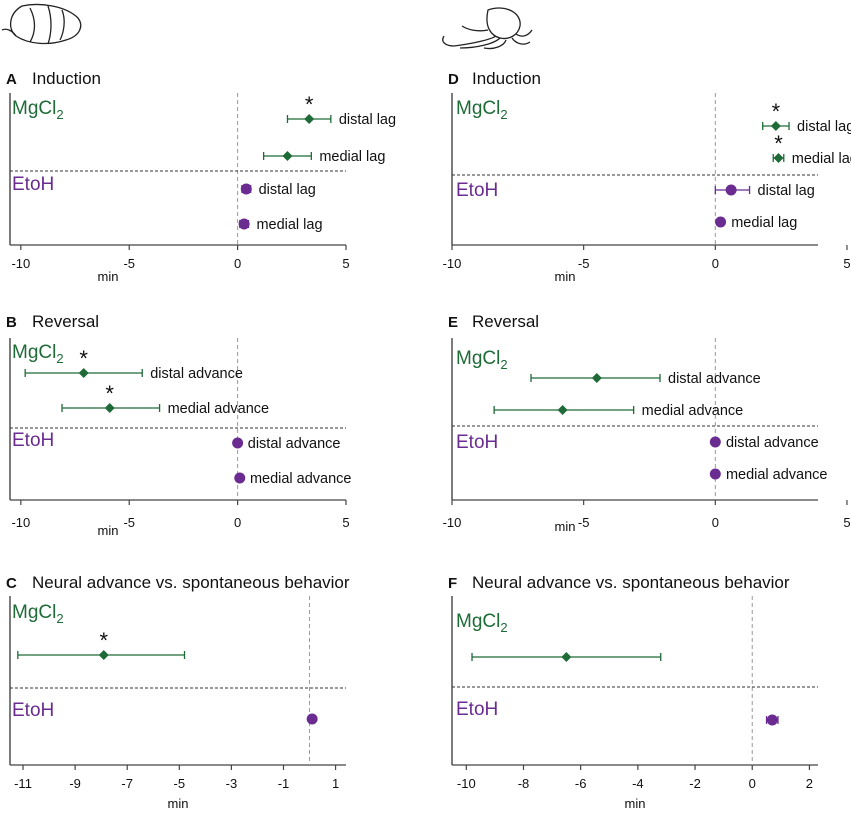 The width and height of the screenshot is (851, 814). What do you see at coordinates (524, 783) in the screenshot?
I see `x-tick-label: -8` at bounding box center [524, 783].